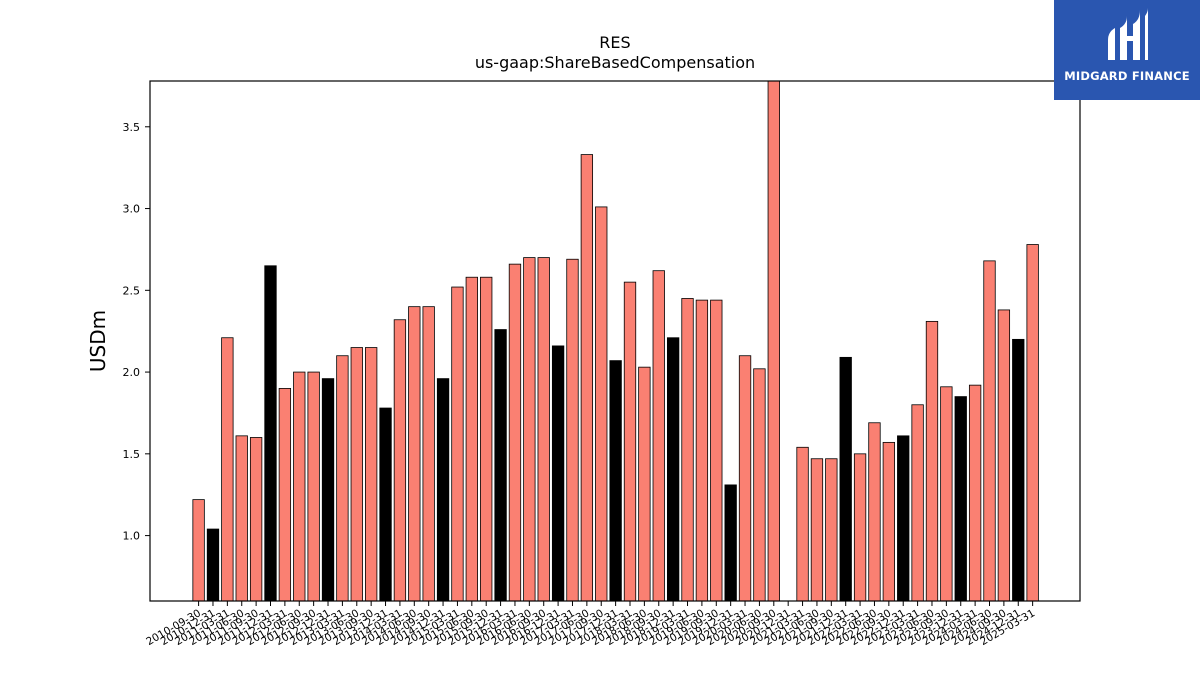  What do you see at coordinates (132, 290) in the screenshot?
I see `y-tick-label: 2.5` at bounding box center [132, 290].